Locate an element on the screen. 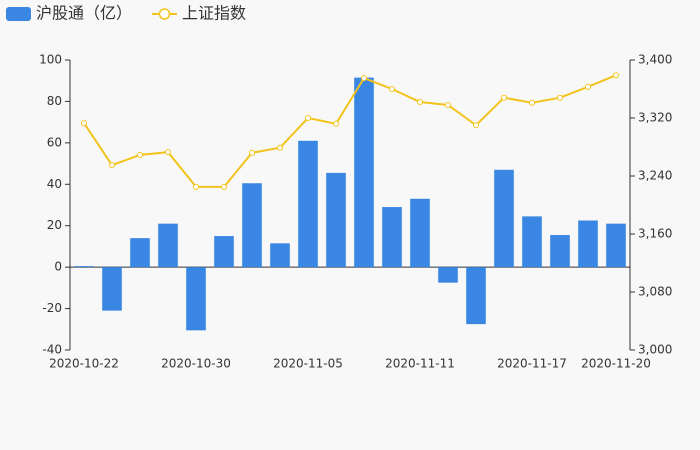 The image size is (700, 450). x-tick-label: 2020-11-20 is located at coordinates (616, 364).